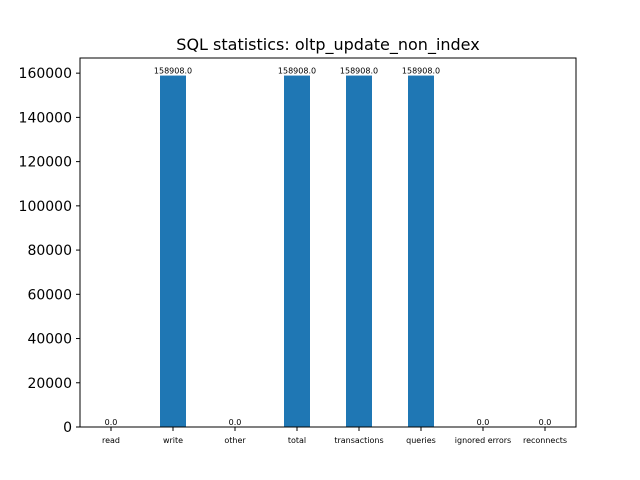 The width and height of the screenshot is (640, 480). I want to click on y-tick-label: 80000, so click(49, 251).